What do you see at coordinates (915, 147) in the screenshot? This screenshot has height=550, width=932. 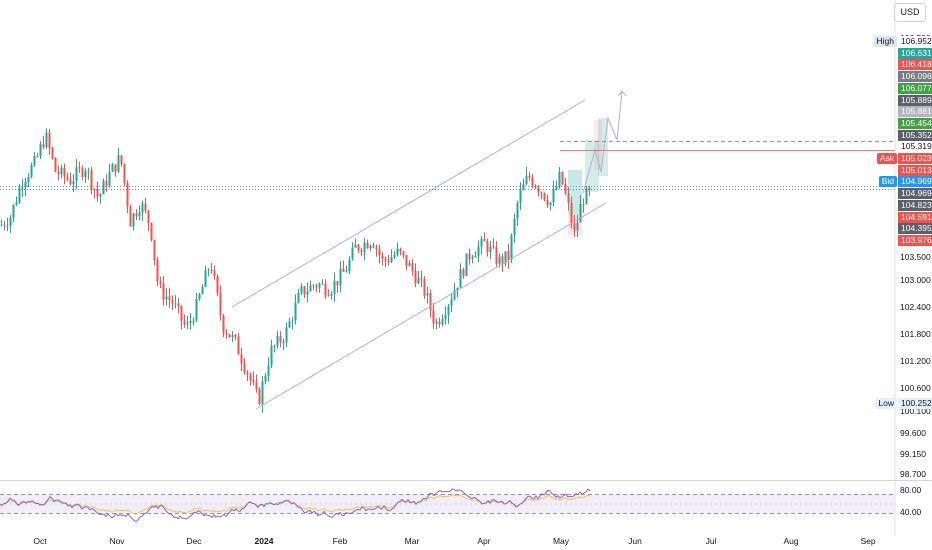 I see `price-tag: 105.319` at bounding box center [915, 147].